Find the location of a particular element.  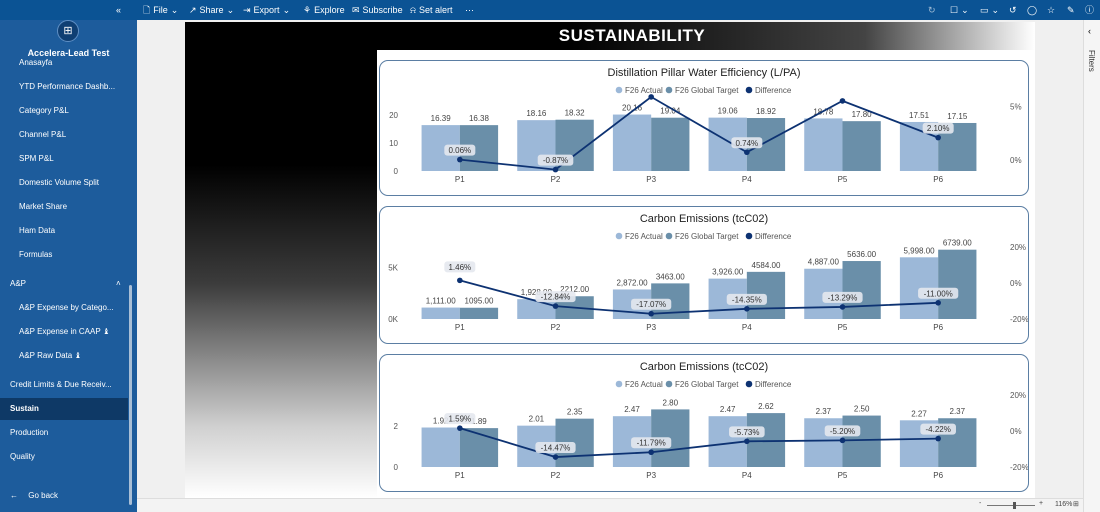

sidebar-item: Production is located at coordinates (64, 433).